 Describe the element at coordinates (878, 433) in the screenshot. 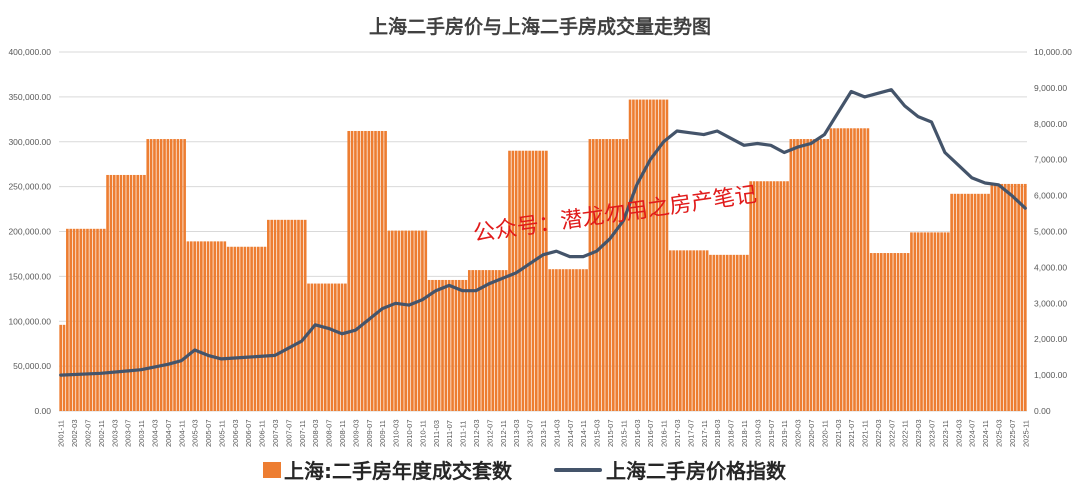

I see `x-tick-label: 2022-03` at that location.